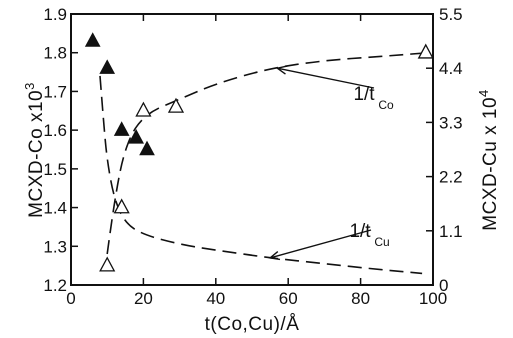 The height and width of the screenshot is (338, 513). Describe the element at coordinates (60, 150) in the screenshot. I see `y-left-ticks: 1.2 1.3 1.4 1.5 1.6 1.7 1.8 1.9` at that location.